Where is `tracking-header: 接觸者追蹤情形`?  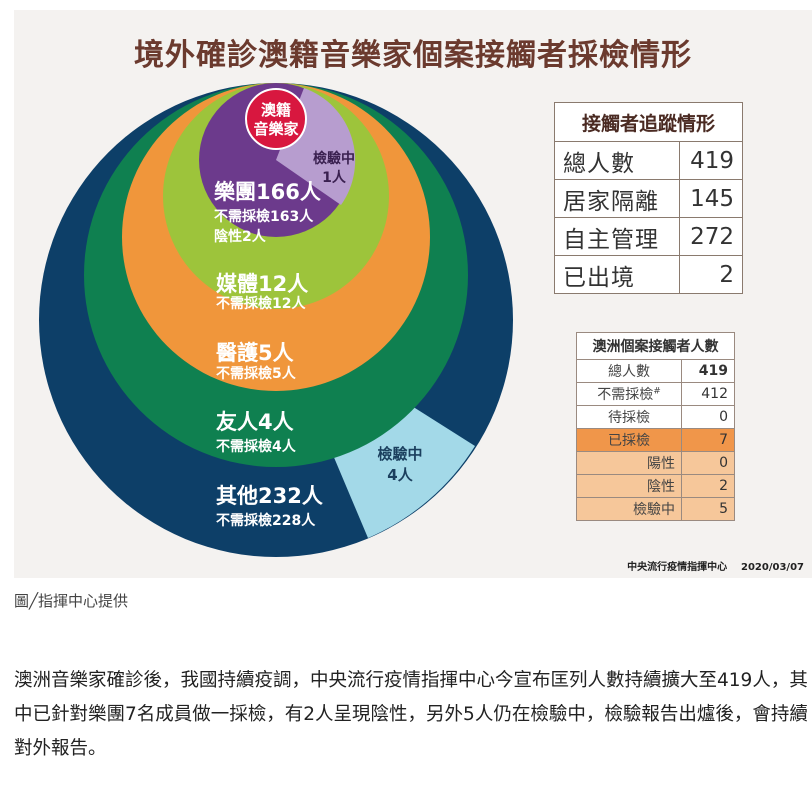
tracking-header: 接觸者追蹤情形 is located at coordinates (648, 122).